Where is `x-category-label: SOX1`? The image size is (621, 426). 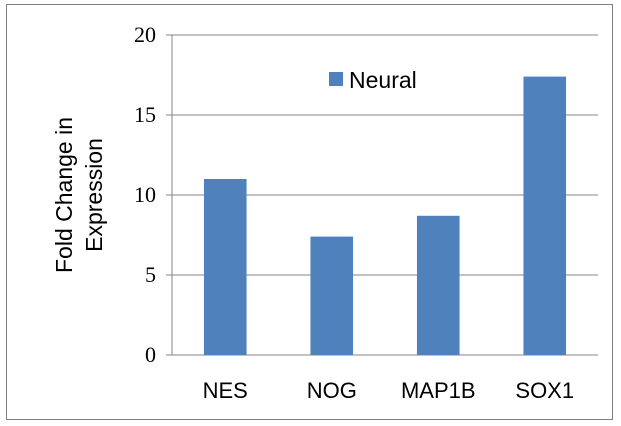
x-category-label: SOX1 is located at coordinates (544, 390).